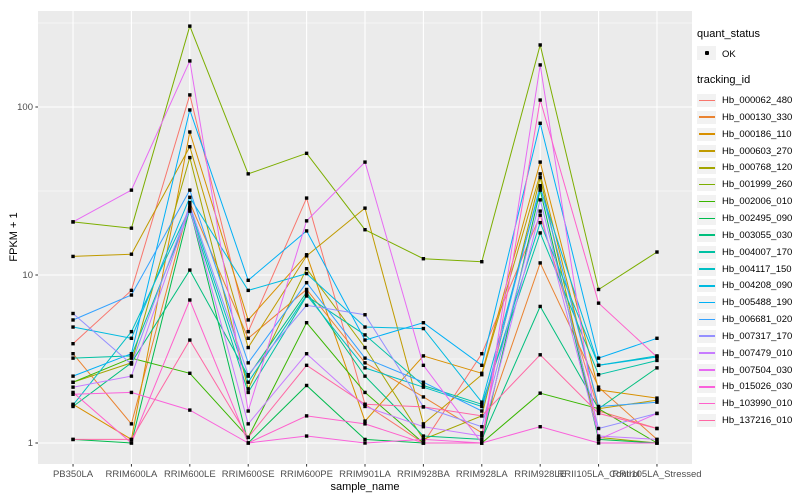 The width and height of the screenshot is (800, 500). I want to click on legend-label-ok: OK, so click(729, 54).